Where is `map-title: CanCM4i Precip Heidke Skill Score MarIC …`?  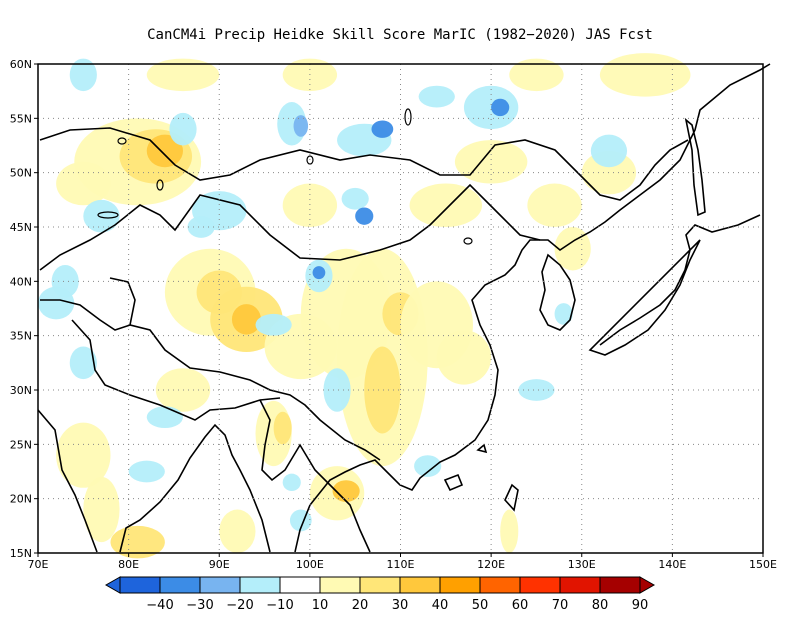
map-title: CanCM4i Precip Heidke Skill Score MarIC … is located at coordinates (400, 35).